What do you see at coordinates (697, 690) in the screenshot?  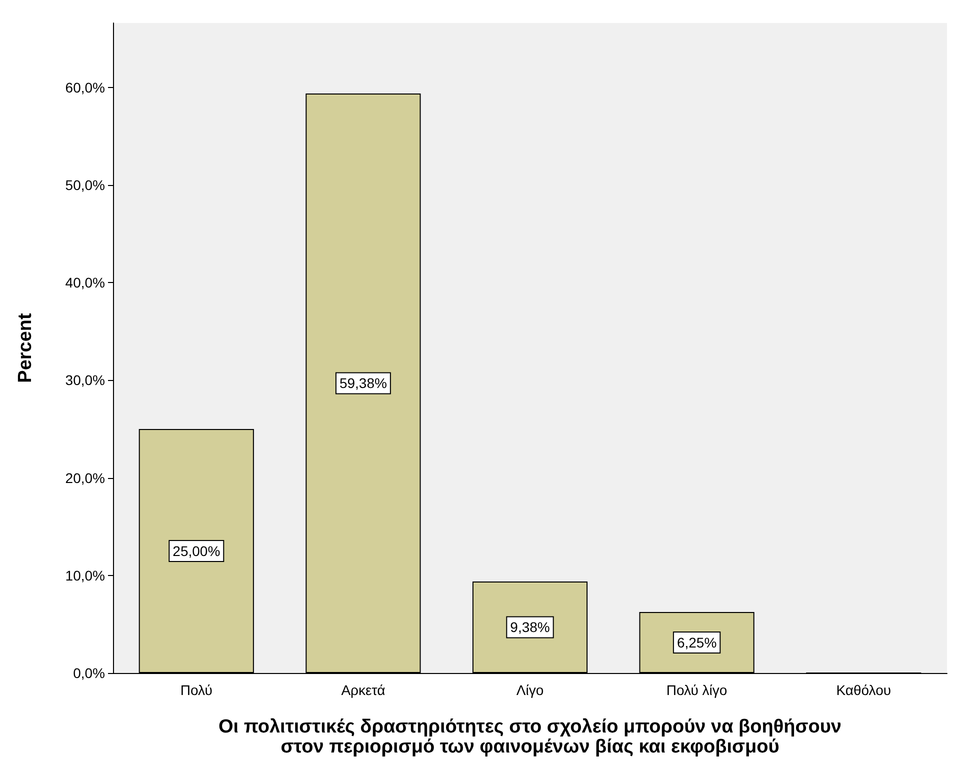 I see `x-tick-label: Πολύ λίγο` at bounding box center [697, 690].